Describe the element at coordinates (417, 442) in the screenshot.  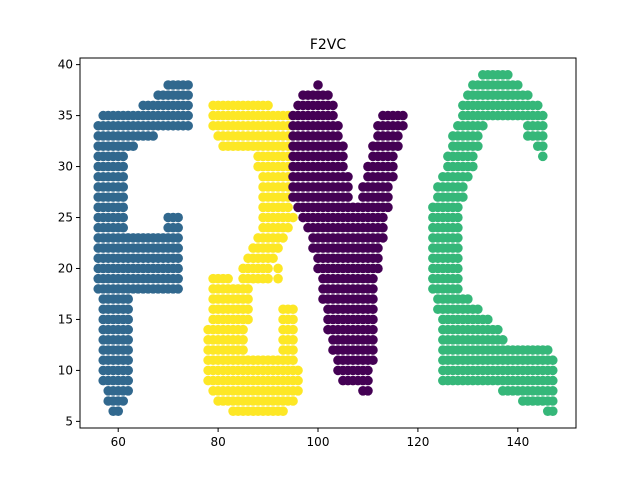
I see `x-tick-label: 120` at that location.